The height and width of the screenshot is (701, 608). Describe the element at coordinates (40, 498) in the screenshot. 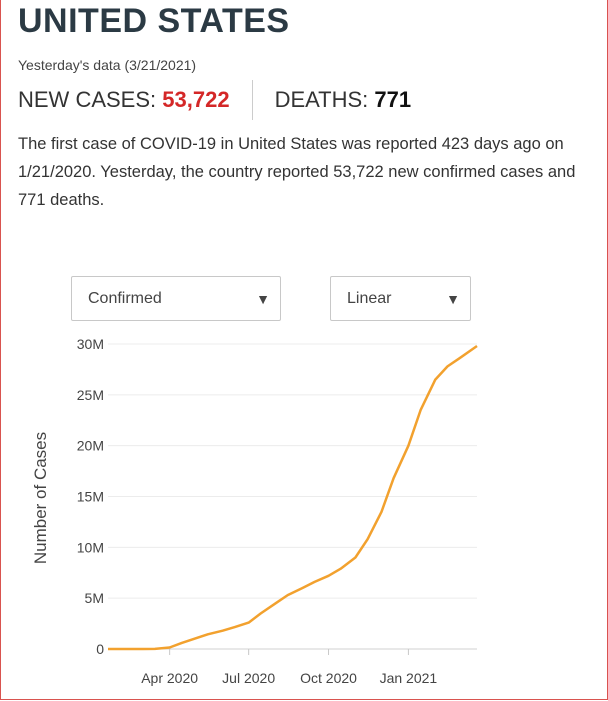

I see `y-axis-title: Number of Cases` at that location.